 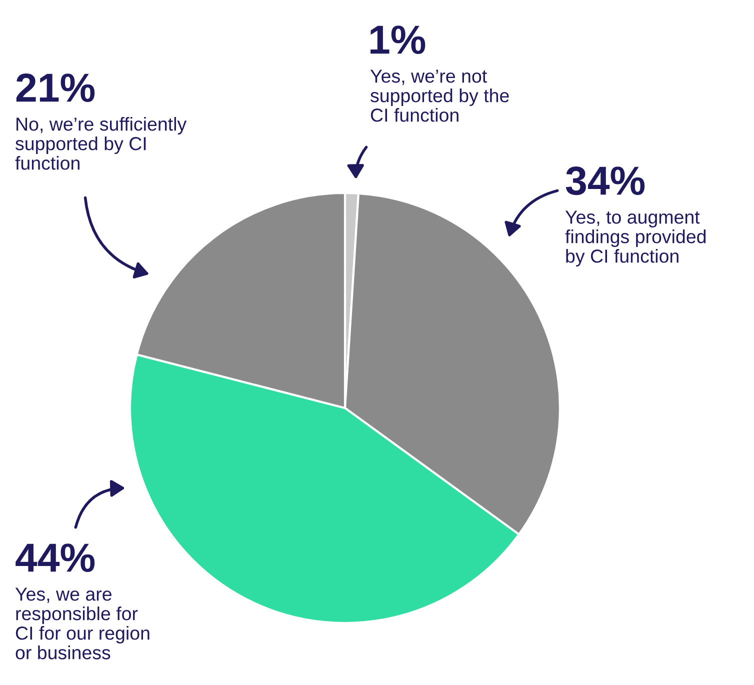 I want to click on data-label: 44%, so click(x=55, y=558).